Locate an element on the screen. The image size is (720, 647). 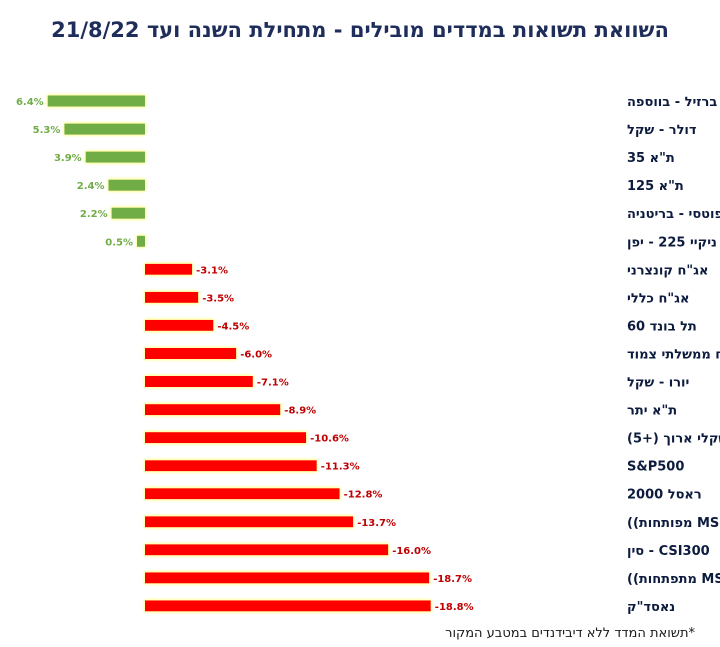
category-label-13: S&P500 is located at coordinates (655, 467).